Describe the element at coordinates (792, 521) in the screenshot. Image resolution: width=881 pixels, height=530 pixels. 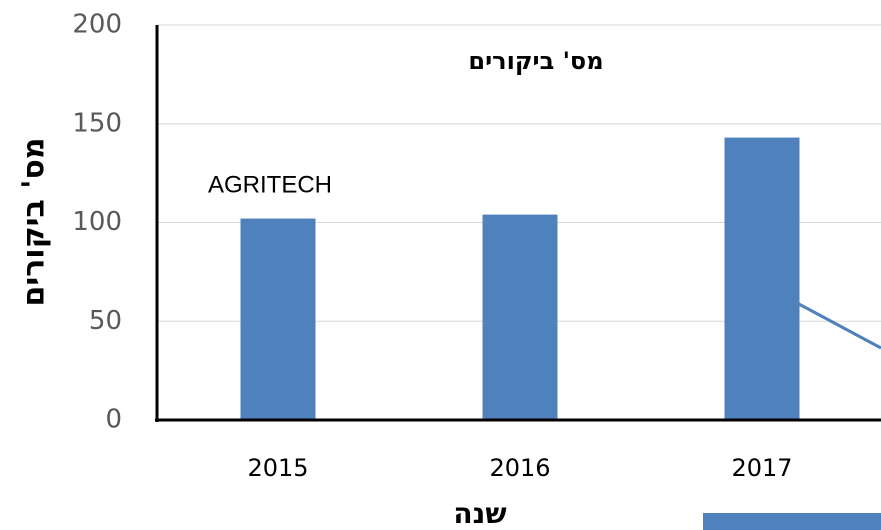
I see `legend-swatch` at that location.